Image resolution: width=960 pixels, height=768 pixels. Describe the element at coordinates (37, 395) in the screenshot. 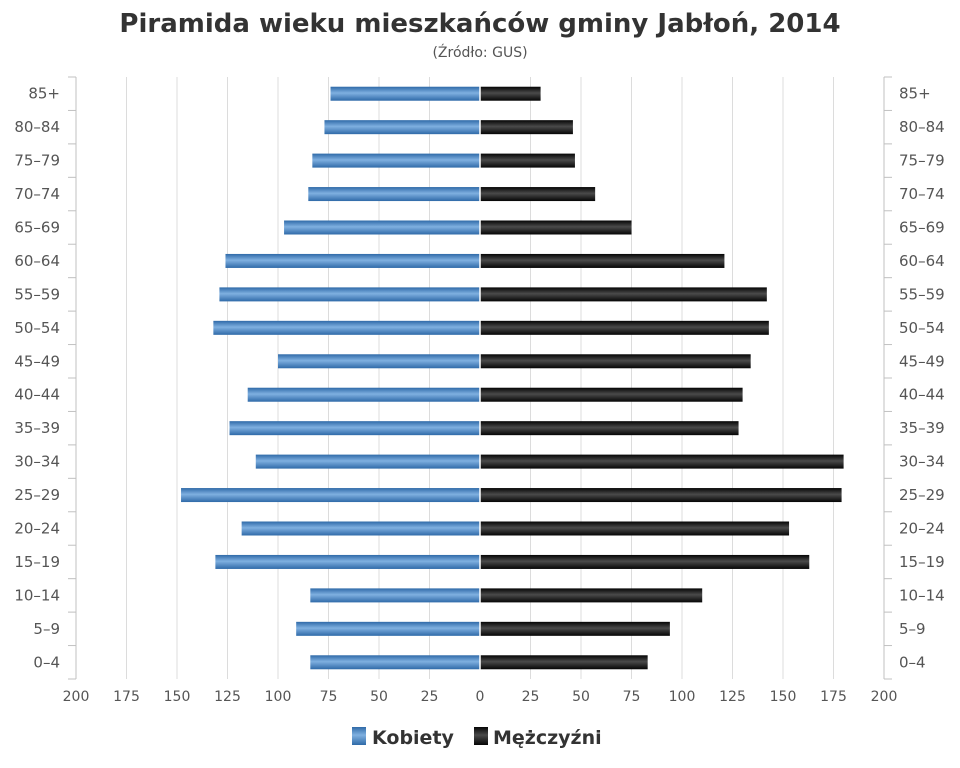

I see `y-tick-label-left: 40–44` at that location.